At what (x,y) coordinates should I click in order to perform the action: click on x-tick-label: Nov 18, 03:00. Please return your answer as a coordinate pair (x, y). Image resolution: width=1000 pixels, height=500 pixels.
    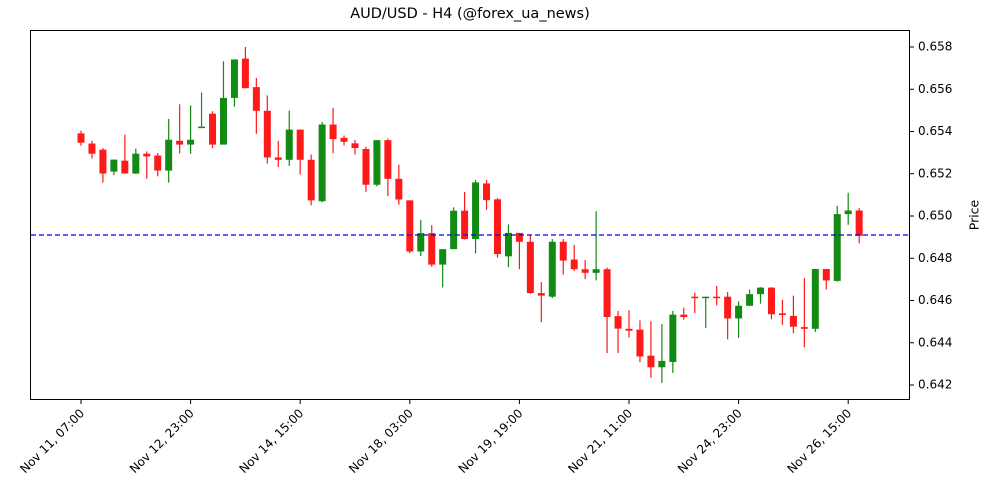
    Looking at the image, I should click on (381, 441).